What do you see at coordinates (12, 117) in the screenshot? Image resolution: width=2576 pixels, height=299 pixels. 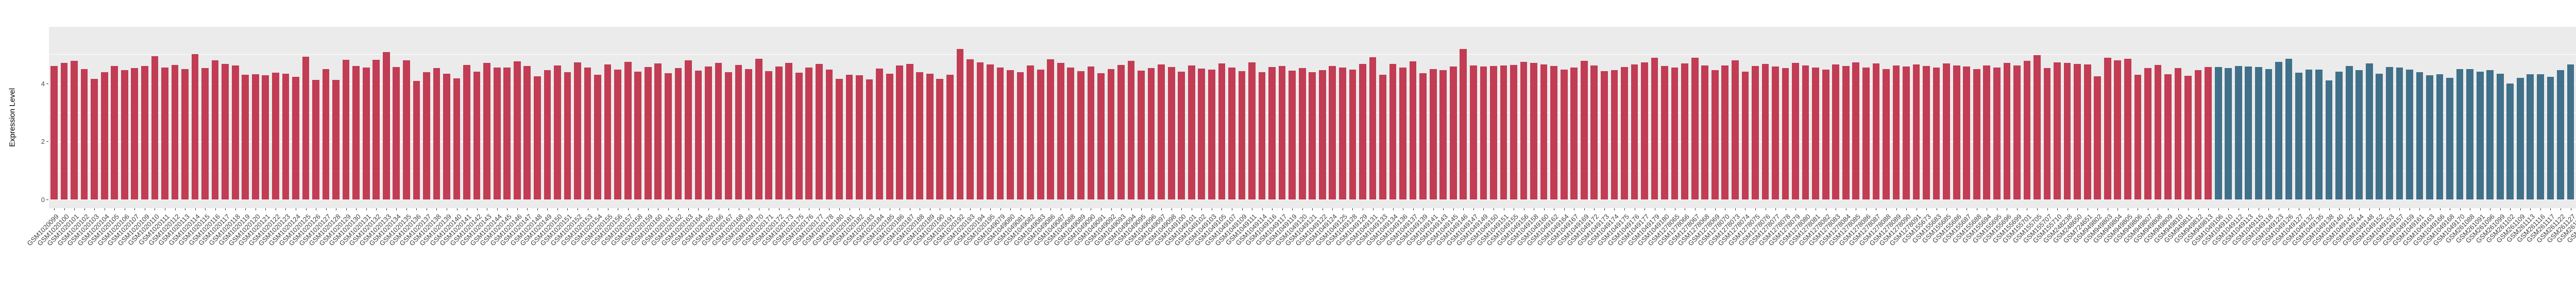 I see `y-axis-title: Expression Level` at bounding box center [12, 117].